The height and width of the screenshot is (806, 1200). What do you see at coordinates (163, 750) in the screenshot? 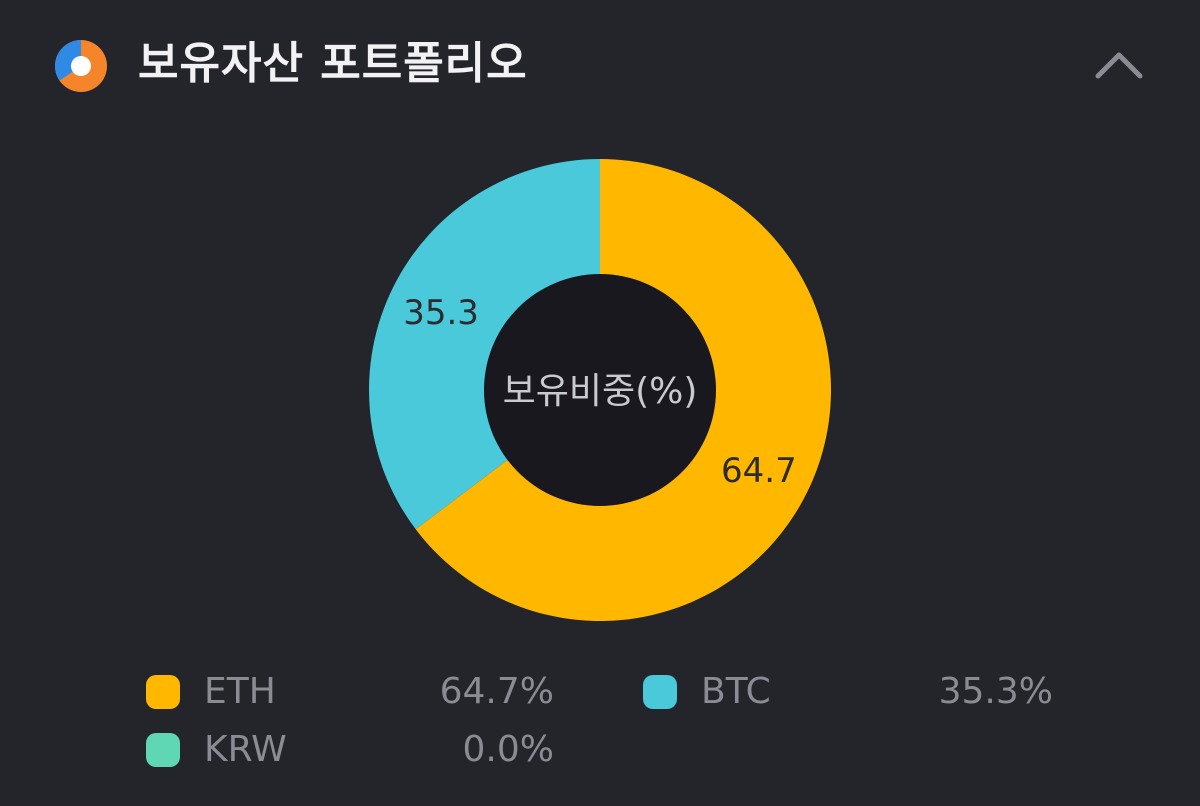
I see `legend-swatch-krw` at bounding box center [163, 750].